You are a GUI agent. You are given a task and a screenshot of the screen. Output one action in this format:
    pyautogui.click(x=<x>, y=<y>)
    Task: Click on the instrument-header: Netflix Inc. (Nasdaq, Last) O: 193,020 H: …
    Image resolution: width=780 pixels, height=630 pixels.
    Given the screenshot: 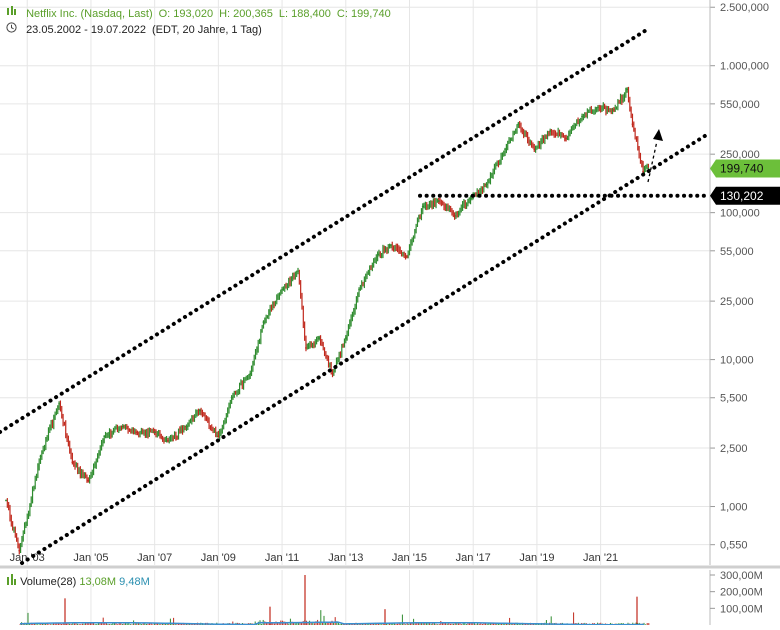 What is the action you would take?
    pyautogui.click(x=201, y=13)
    